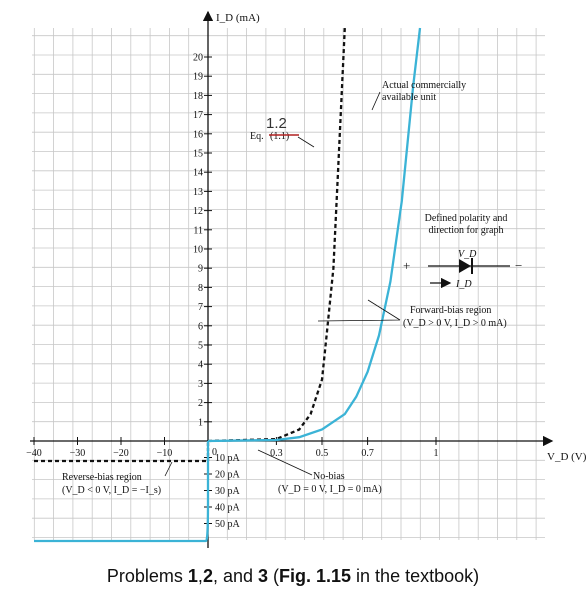 Image resolution: width=586 pixels, height=607 pixels. I want to click on x-tick-label: −20, so click(121, 453).